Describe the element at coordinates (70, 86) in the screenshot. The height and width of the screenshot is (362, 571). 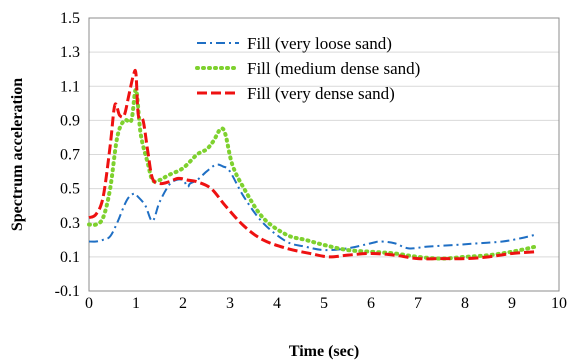
I see `y-tick-label: 1.1` at that location.